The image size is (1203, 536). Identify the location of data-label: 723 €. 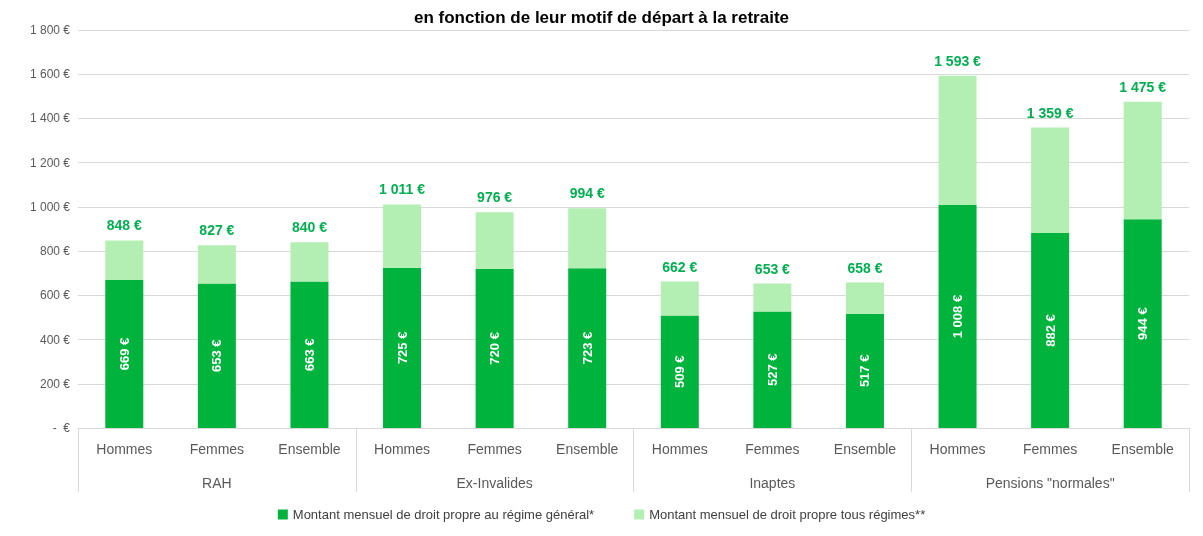
(587, 348).